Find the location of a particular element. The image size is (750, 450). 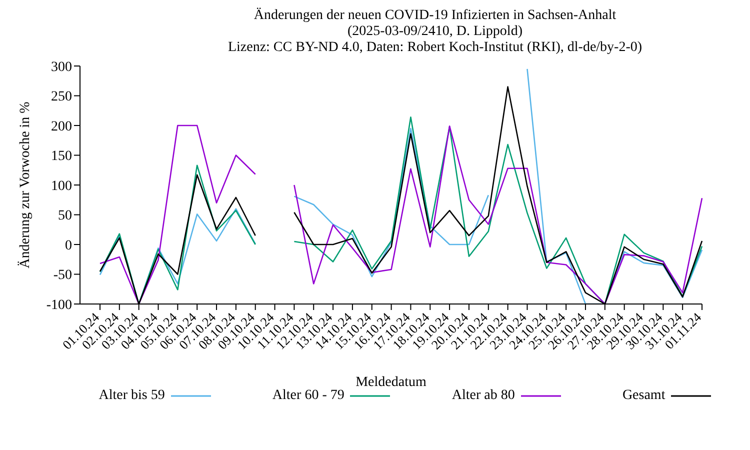

legend-label: Alter ab 80 is located at coordinates (483, 396).